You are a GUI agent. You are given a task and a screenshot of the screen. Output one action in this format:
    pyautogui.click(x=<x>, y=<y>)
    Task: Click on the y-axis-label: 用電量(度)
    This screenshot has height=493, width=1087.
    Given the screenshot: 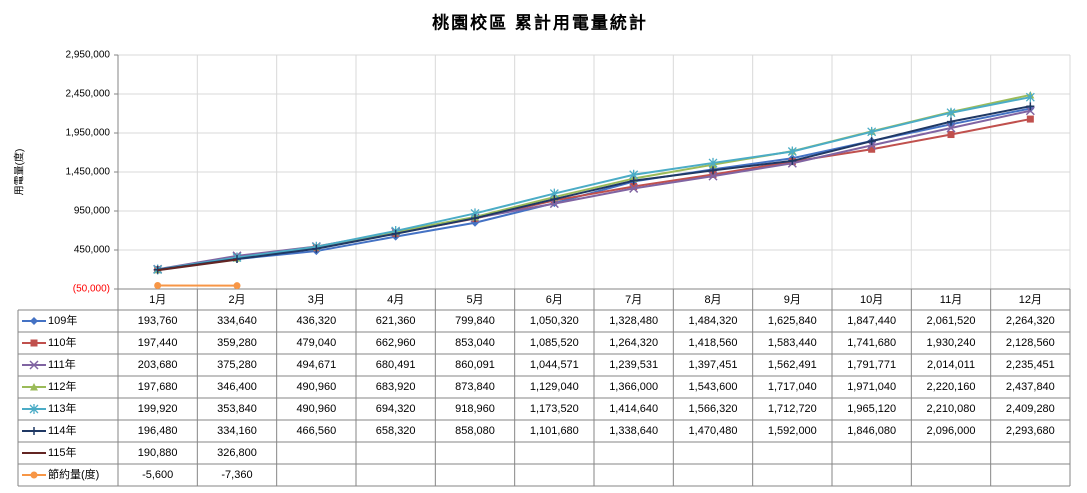 What is the action you would take?
    pyautogui.click(x=19, y=172)
    